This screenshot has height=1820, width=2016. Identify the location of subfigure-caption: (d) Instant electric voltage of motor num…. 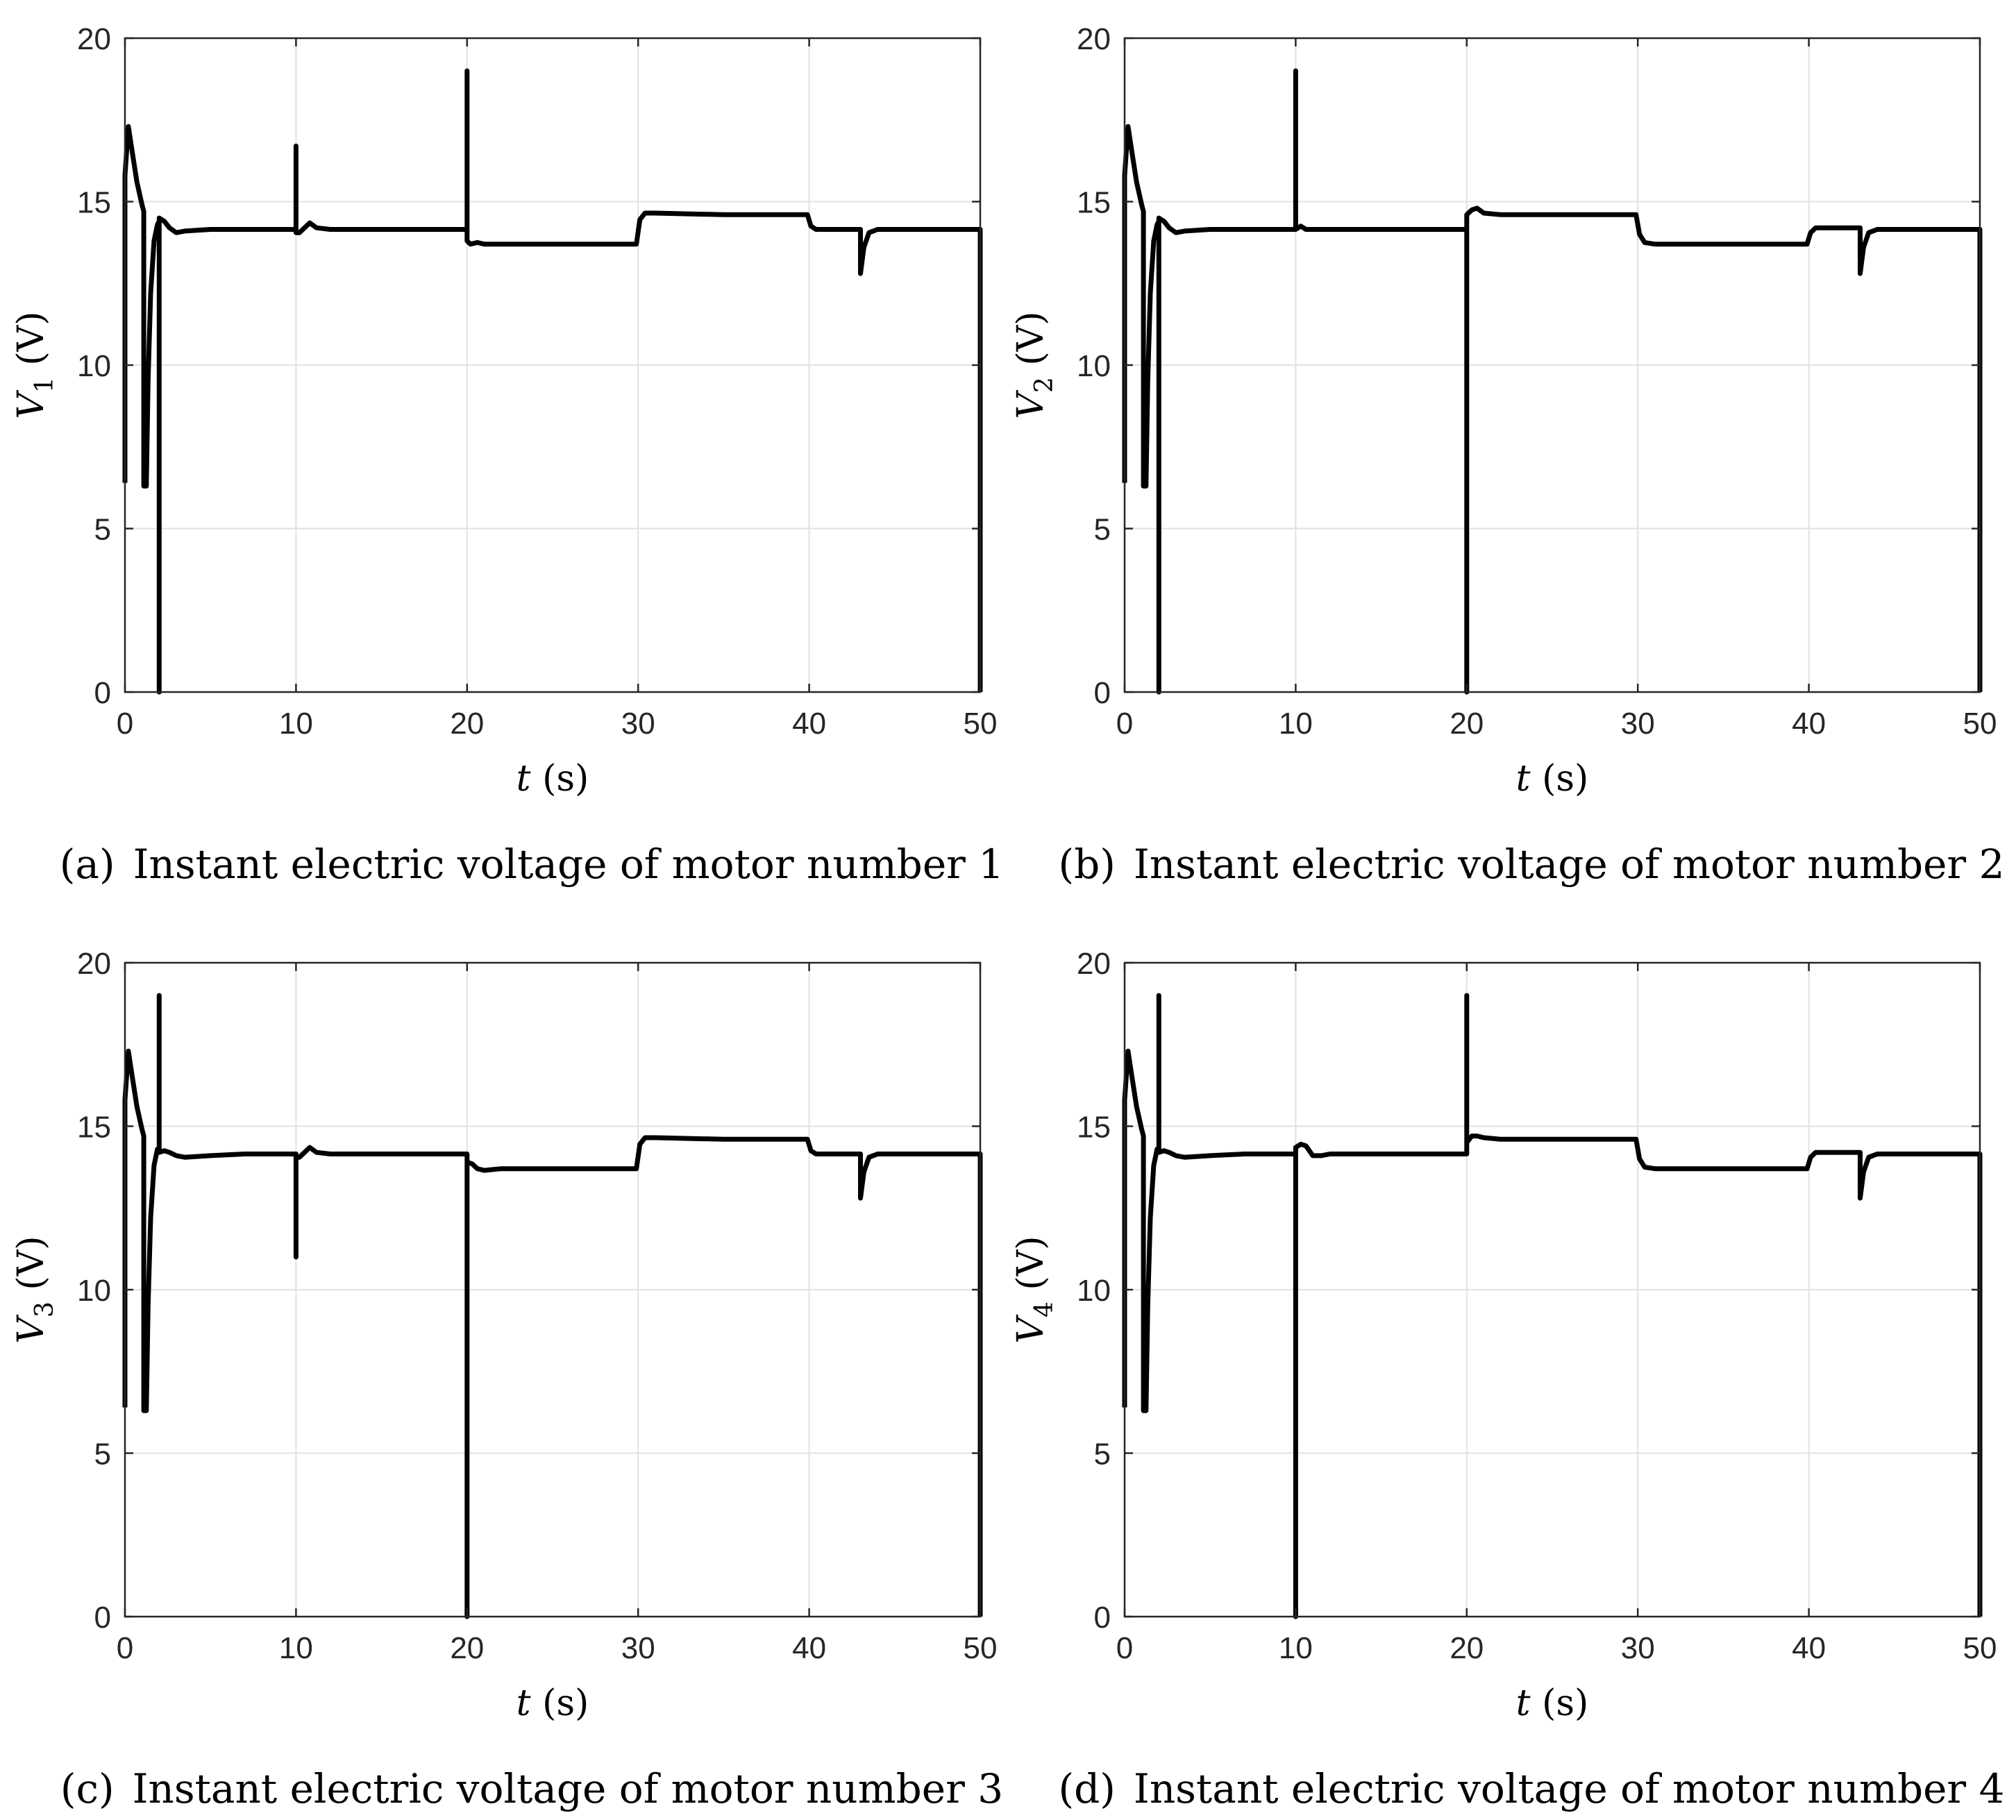
(1532, 1788).